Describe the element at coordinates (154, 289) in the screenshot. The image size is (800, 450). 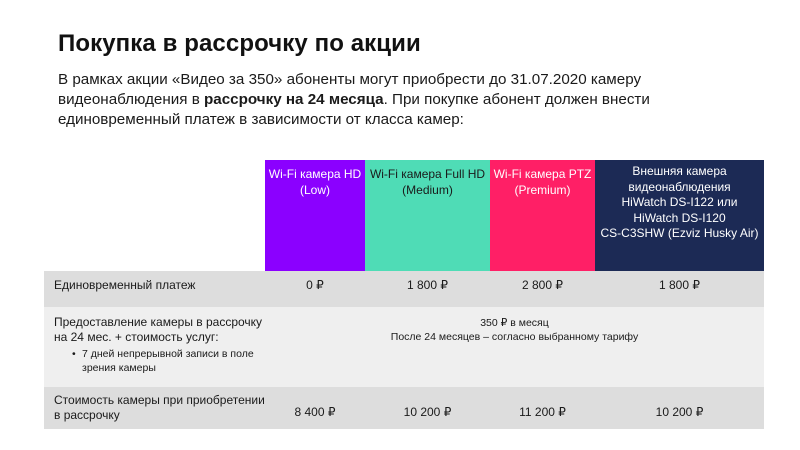
I see `payment-label: Единовременный платеж` at that location.